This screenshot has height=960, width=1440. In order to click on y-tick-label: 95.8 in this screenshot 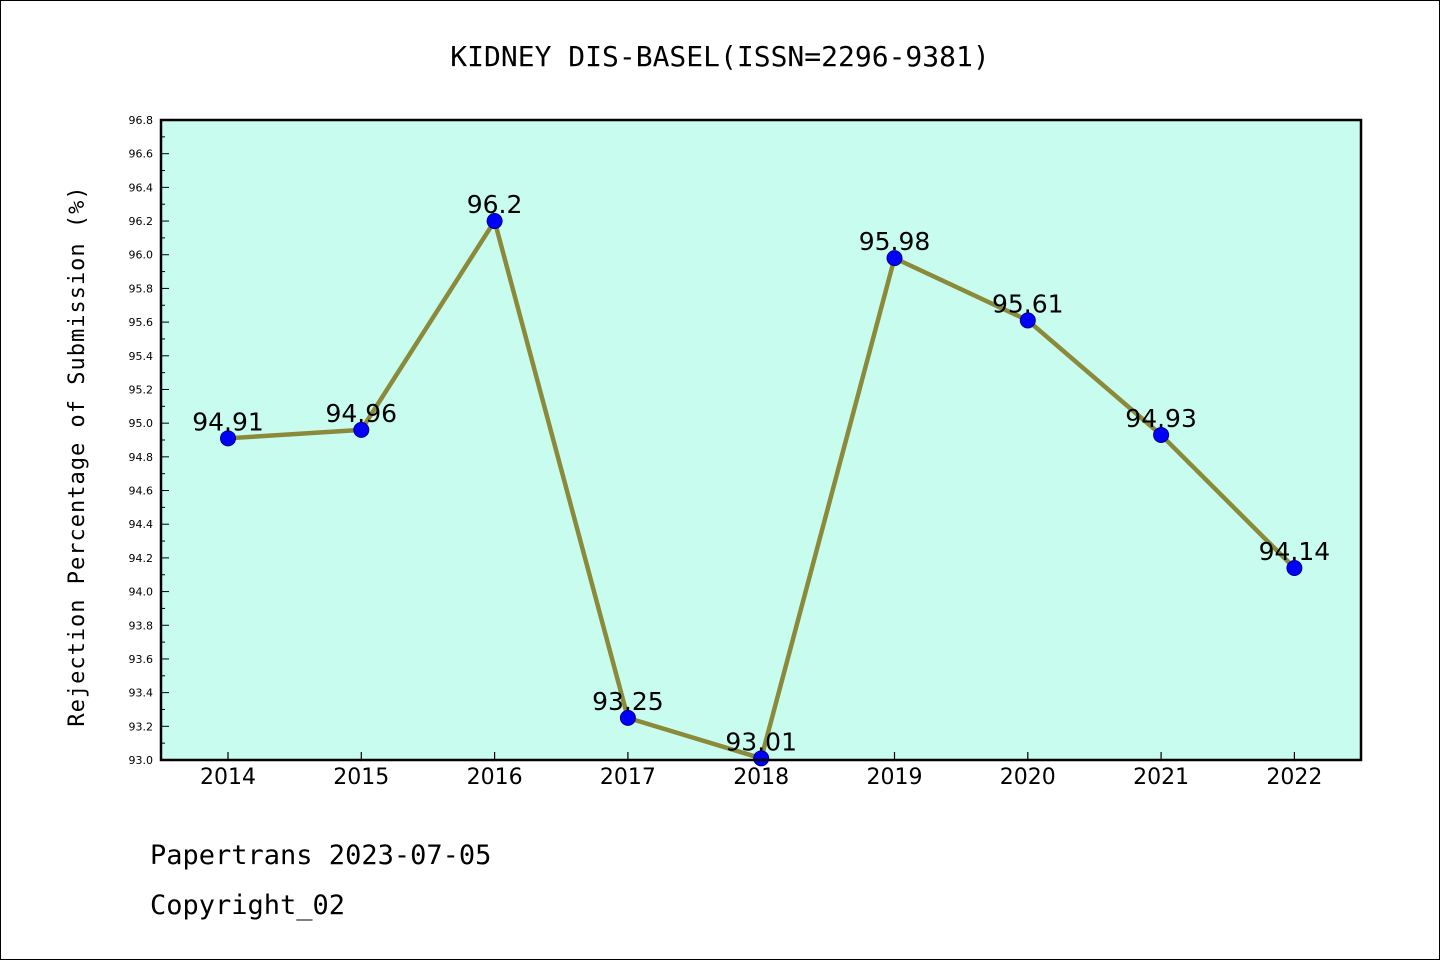, I will do `click(141, 288)`.